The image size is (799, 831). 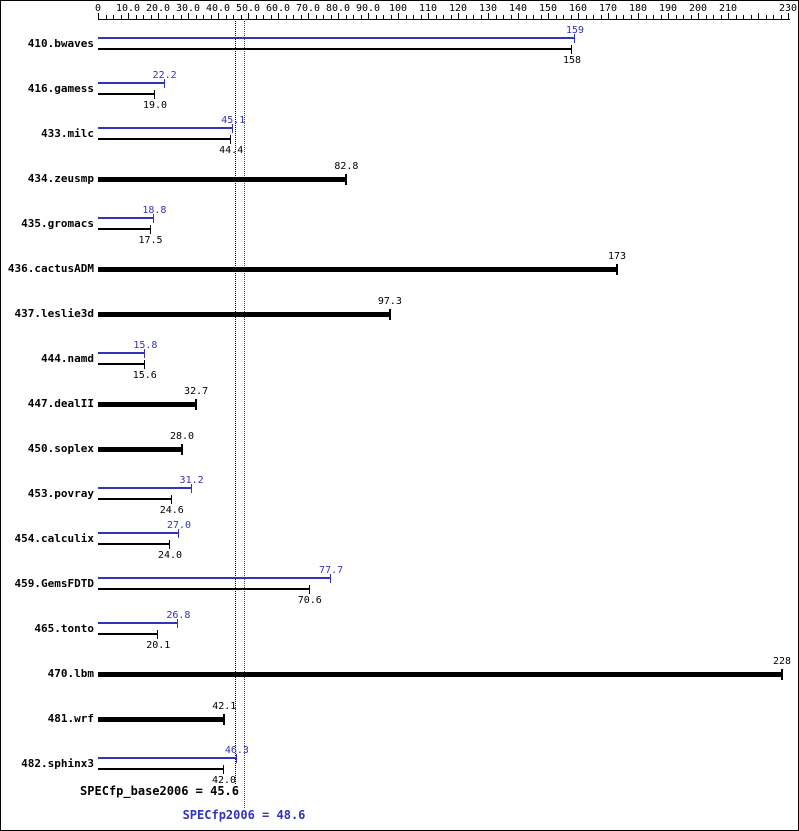 I want to click on peak-value-label: 77.7, so click(x=331, y=570).